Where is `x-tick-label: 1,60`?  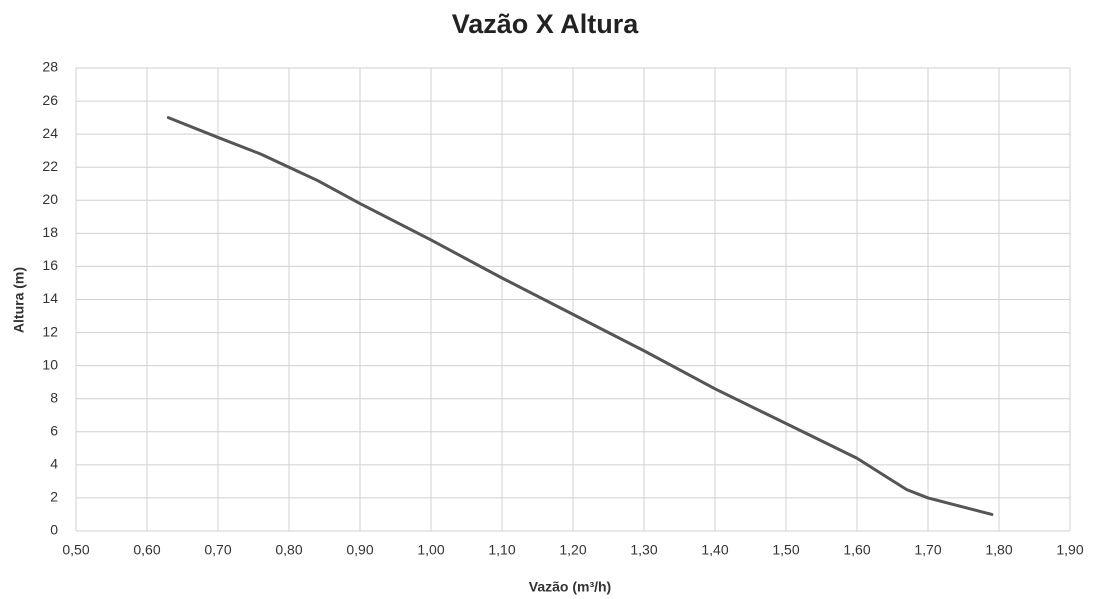
x-tick-label: 1,60 is located at coordinates (856, 550).